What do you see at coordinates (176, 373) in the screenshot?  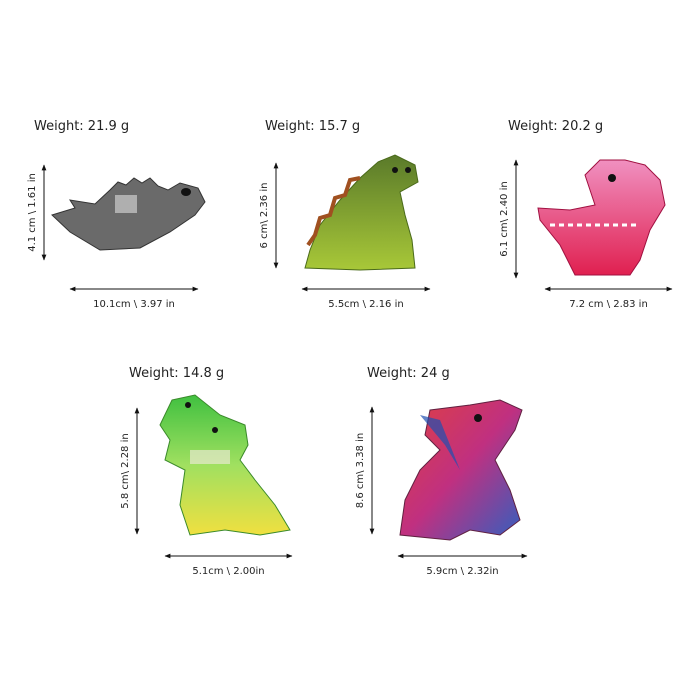 I see `weight-label: Weight: 14.8 g` at bounding box center [176, 373].